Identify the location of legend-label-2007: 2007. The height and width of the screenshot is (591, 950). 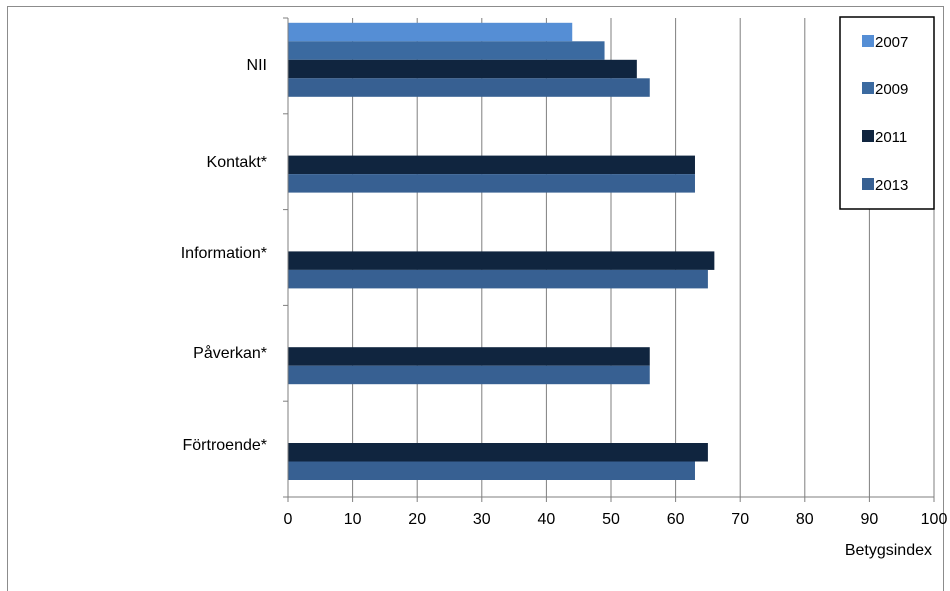
(891, 42).